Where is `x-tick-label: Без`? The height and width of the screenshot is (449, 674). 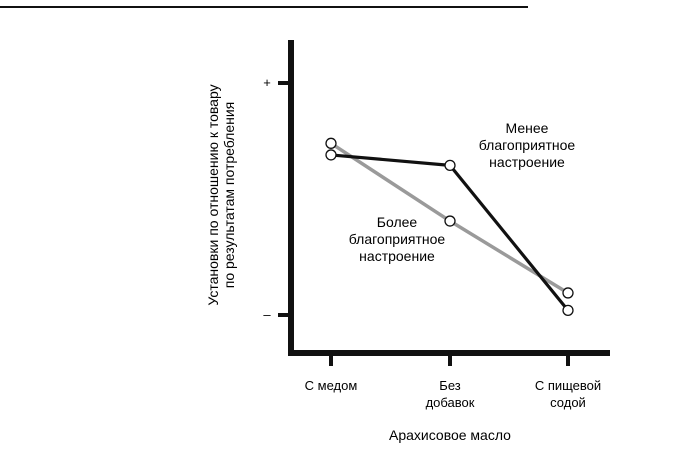 x-tick-label: Без is located at coordinates (449, 385).